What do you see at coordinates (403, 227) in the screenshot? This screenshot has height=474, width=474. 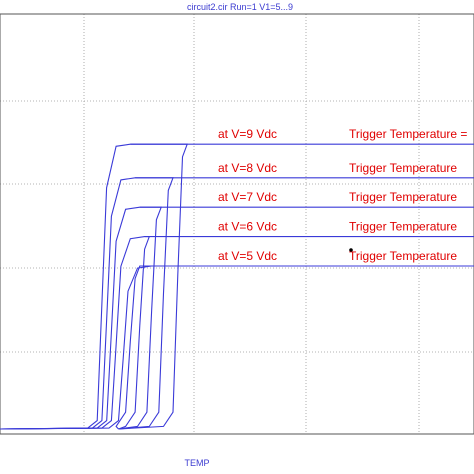 I see `trigger-label-2: Trigger Temperature` at bounding box center [403, 227].